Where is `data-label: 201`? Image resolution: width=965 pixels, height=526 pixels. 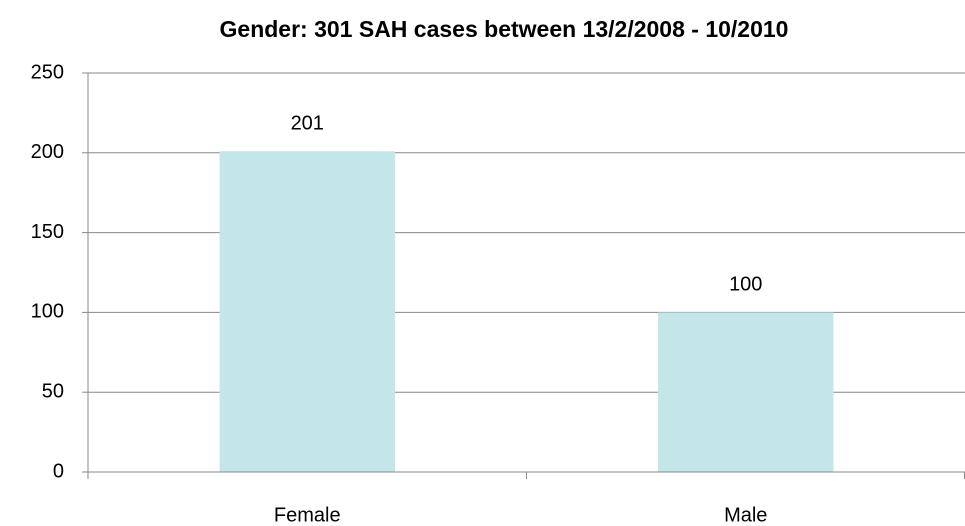
data-label: 201 is located at coordinates (307, 123).